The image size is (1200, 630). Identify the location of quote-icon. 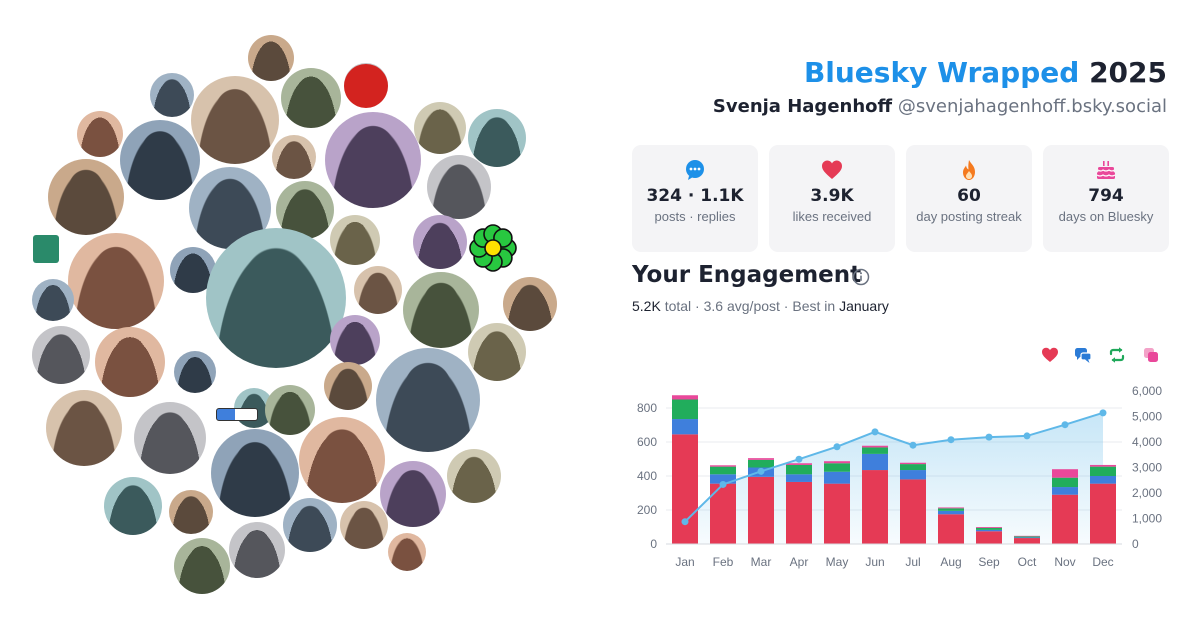
(1151, 355).